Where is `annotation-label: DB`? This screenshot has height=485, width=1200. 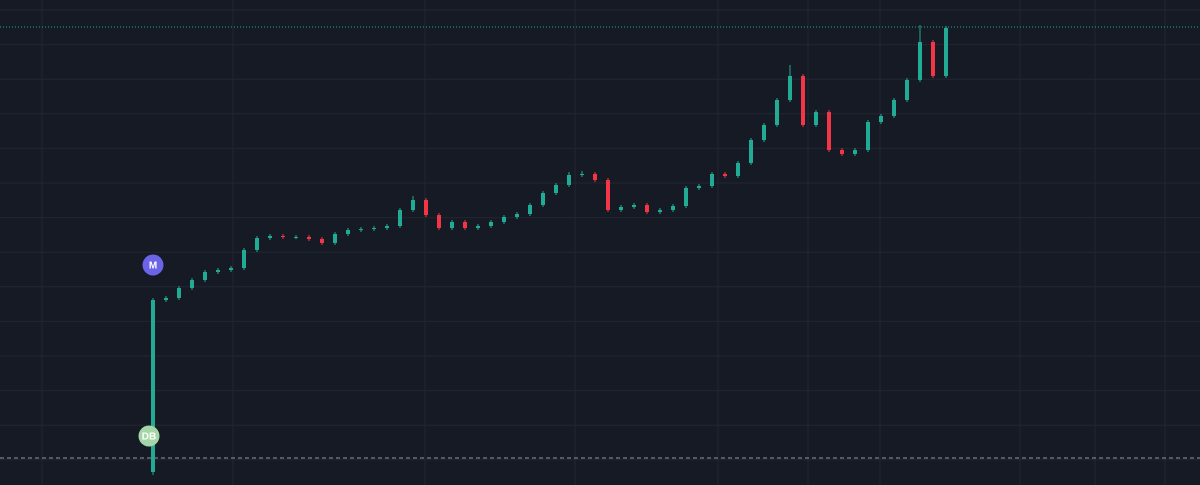
annotation-label: DB is located at coordinates (149, 437).